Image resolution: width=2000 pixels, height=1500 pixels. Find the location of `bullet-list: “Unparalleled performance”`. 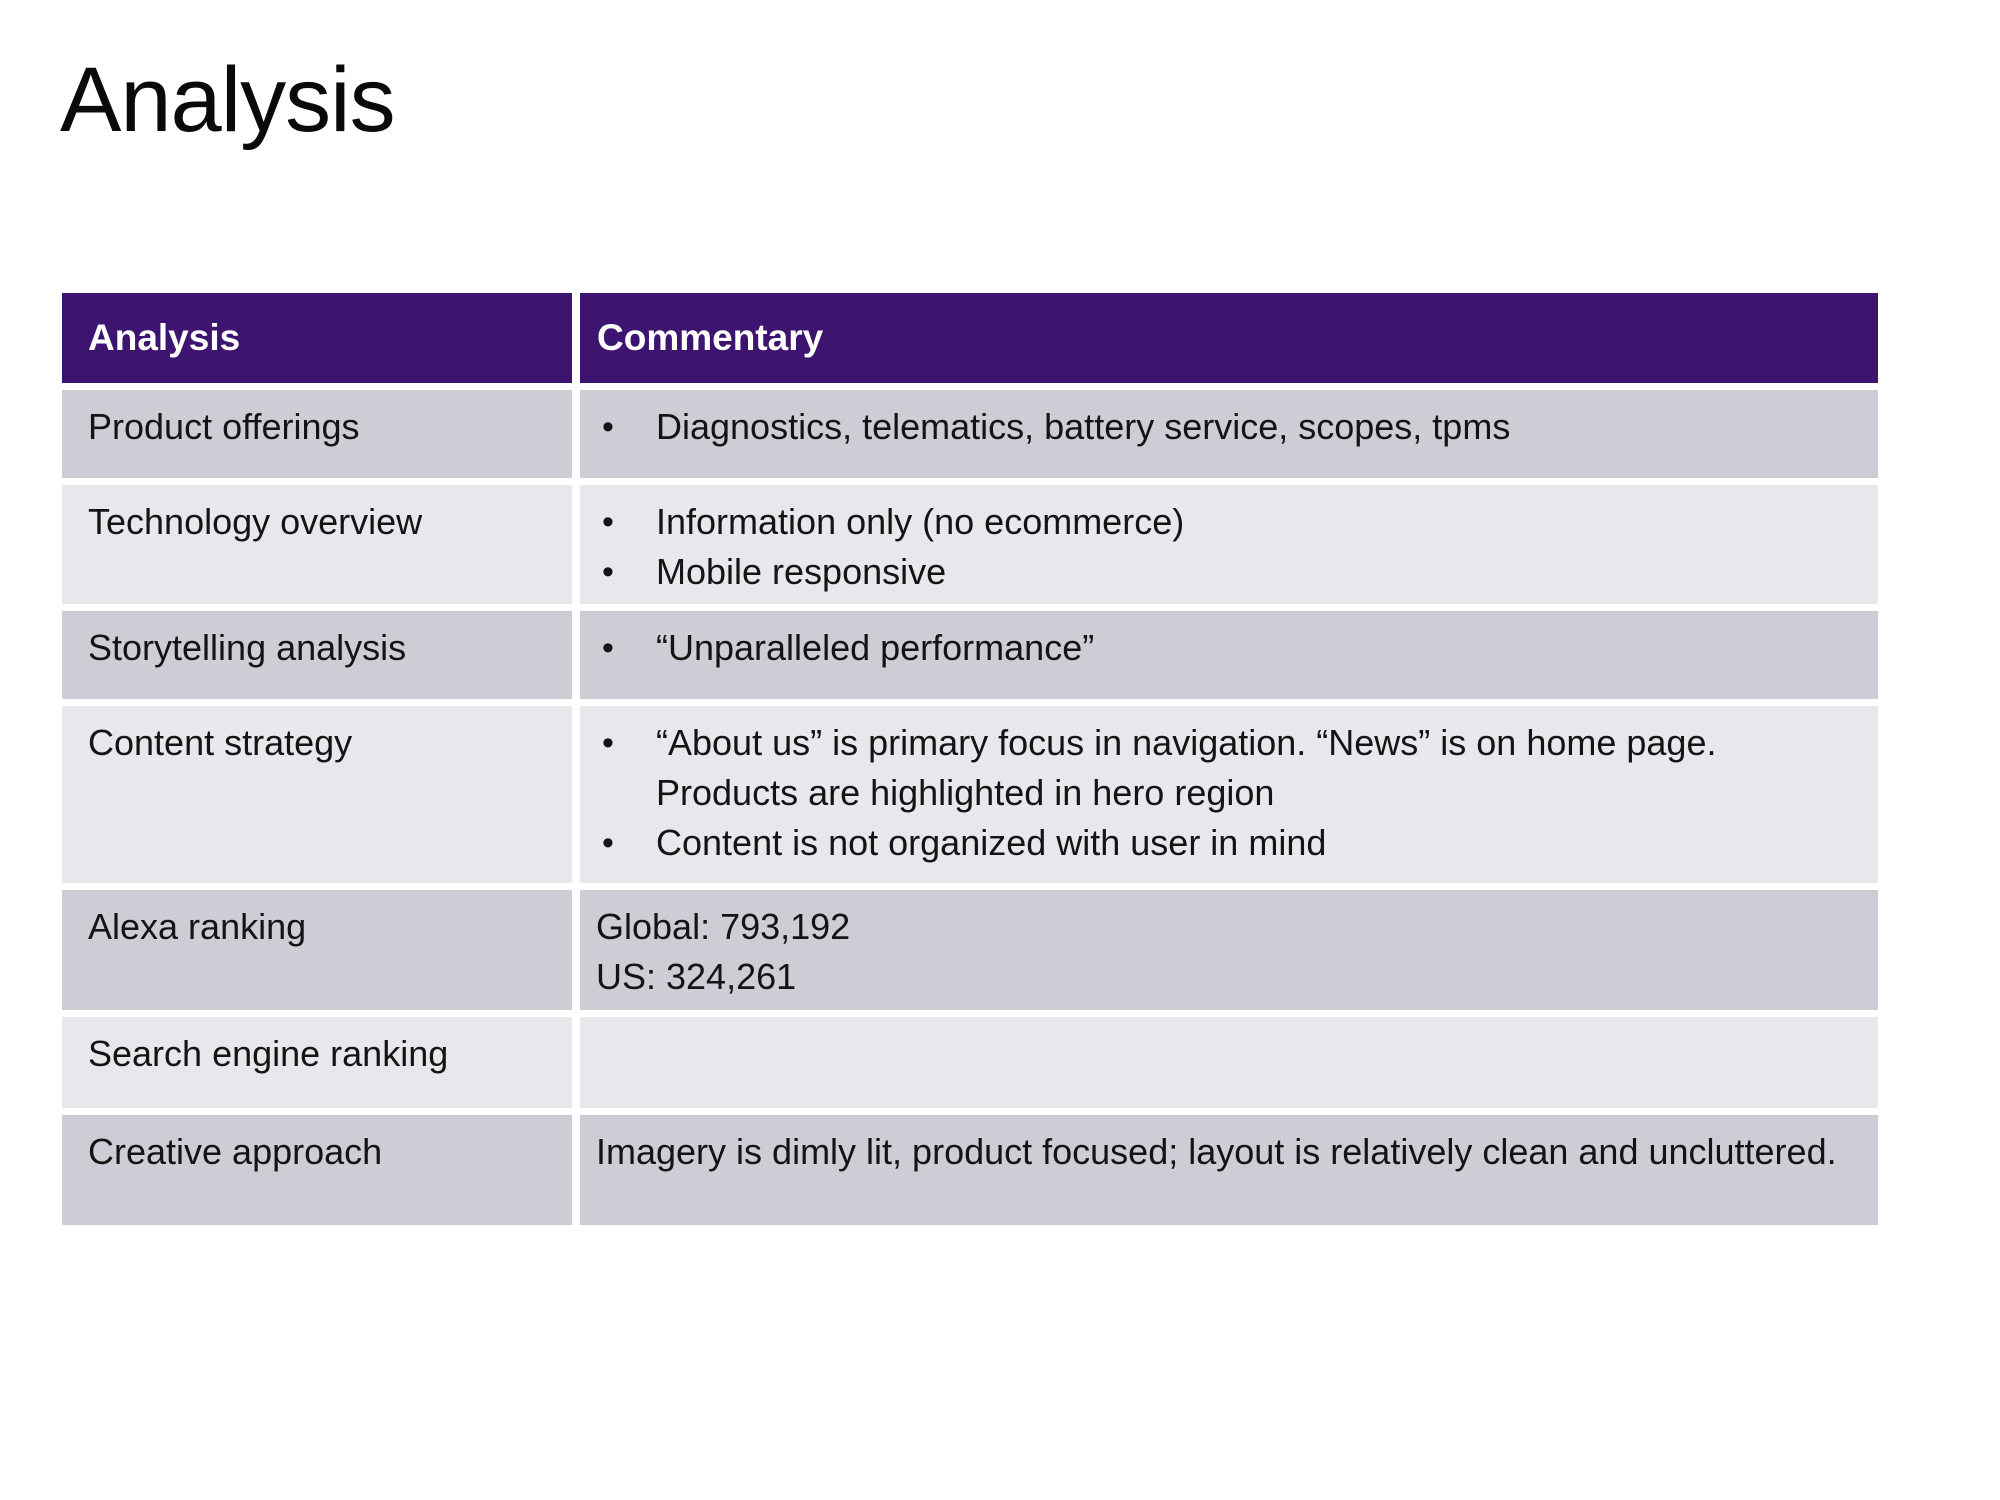

bullet-list: “Unparalleled performance” is located at coordinates (1229, 648).